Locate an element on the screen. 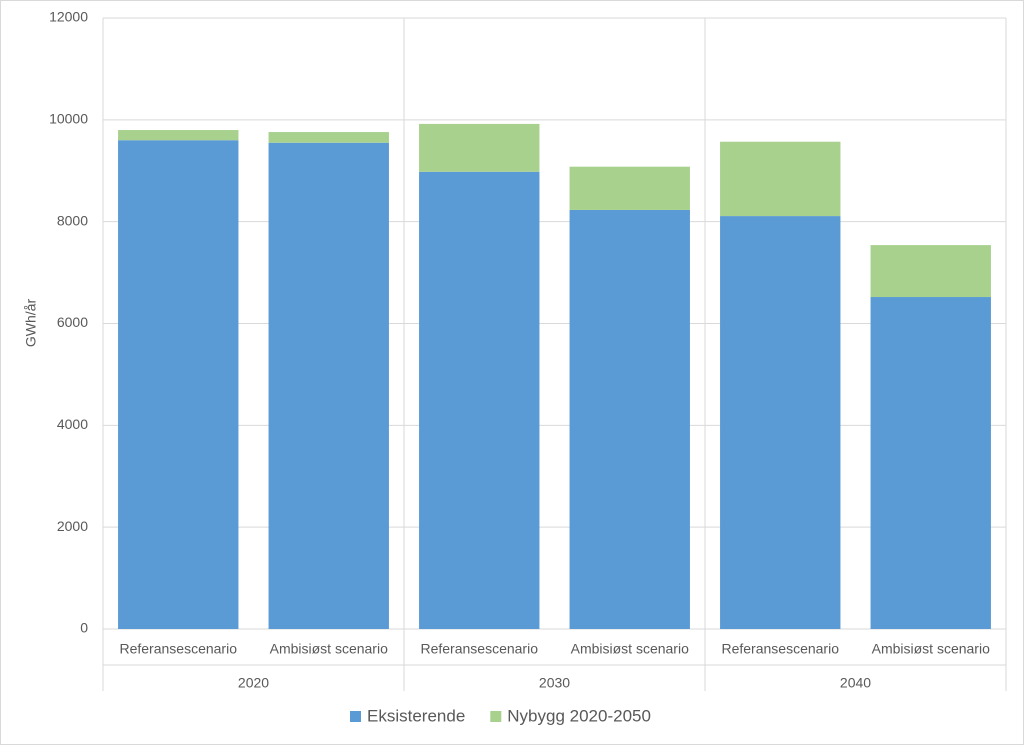 This screenshot has height=750, width=1024. y-tick-label: 12000 is located at coordinates (68, 17).